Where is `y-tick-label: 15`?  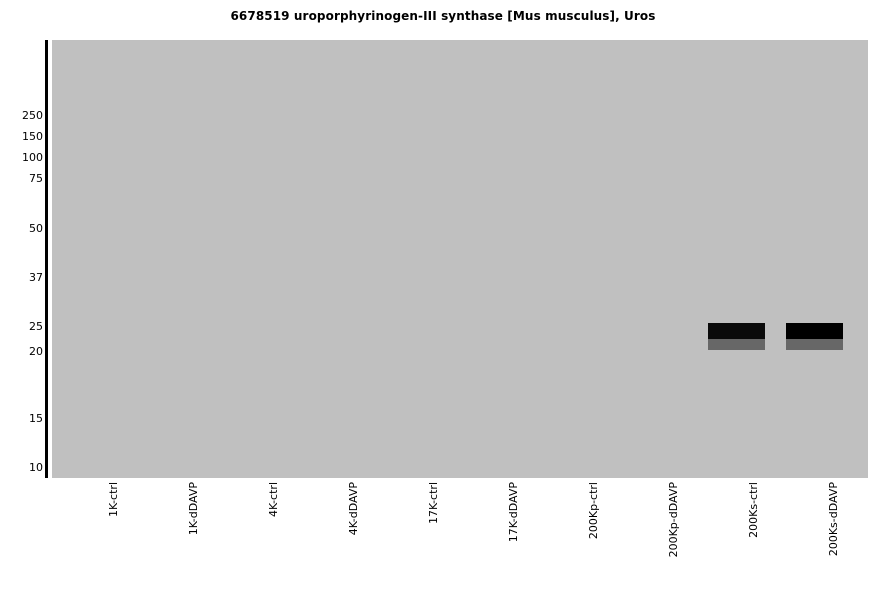
y-tick-label: 15 is located at coordinates (36, 418).